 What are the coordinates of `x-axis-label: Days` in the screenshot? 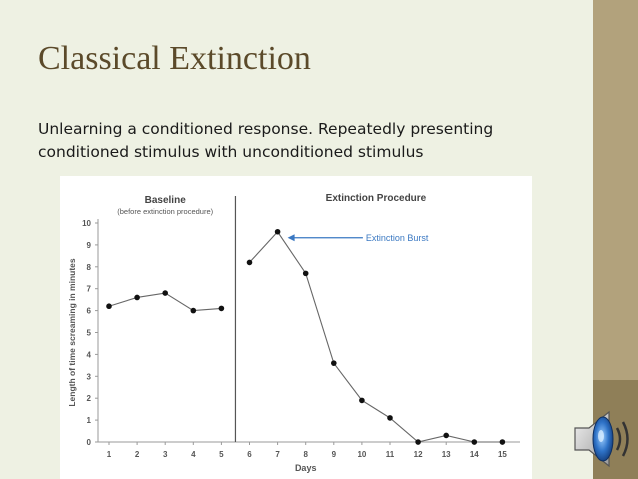 It's located at (306, 468).